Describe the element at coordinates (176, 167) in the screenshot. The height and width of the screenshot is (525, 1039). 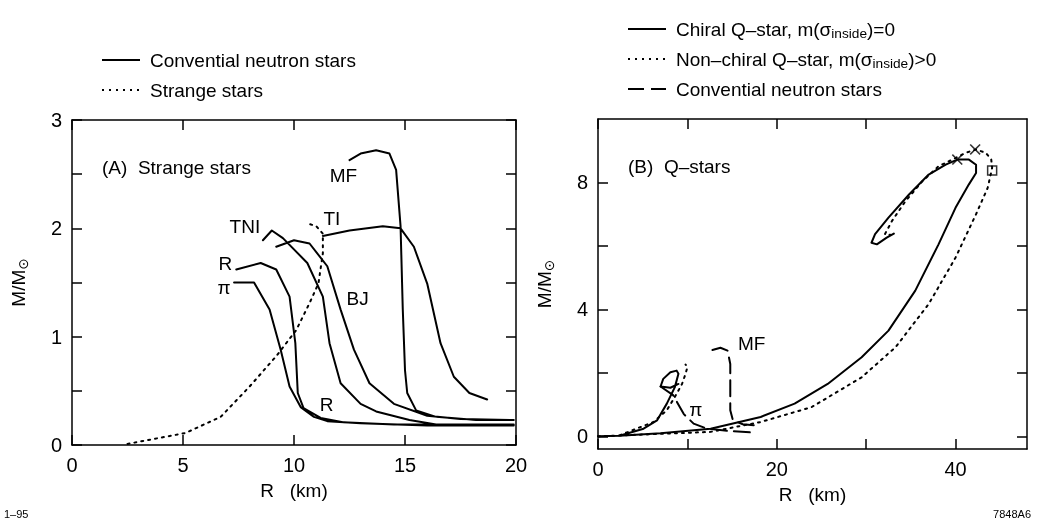
I see `text: (A) Strange stars` at that location.